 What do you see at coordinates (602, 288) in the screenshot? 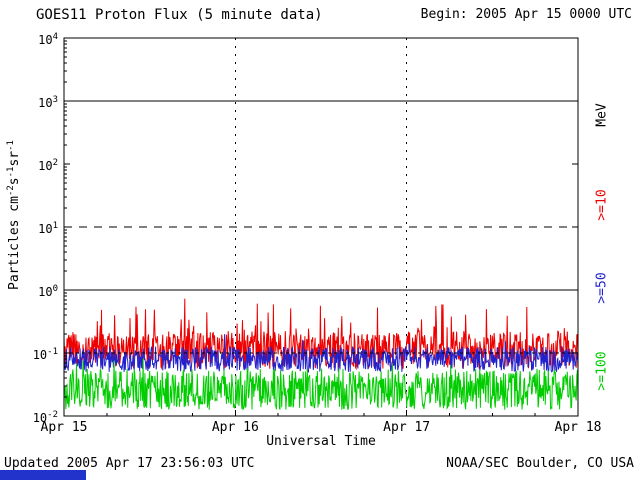
I see `right-axis-label: >=50` at bounding box center [602, 288].